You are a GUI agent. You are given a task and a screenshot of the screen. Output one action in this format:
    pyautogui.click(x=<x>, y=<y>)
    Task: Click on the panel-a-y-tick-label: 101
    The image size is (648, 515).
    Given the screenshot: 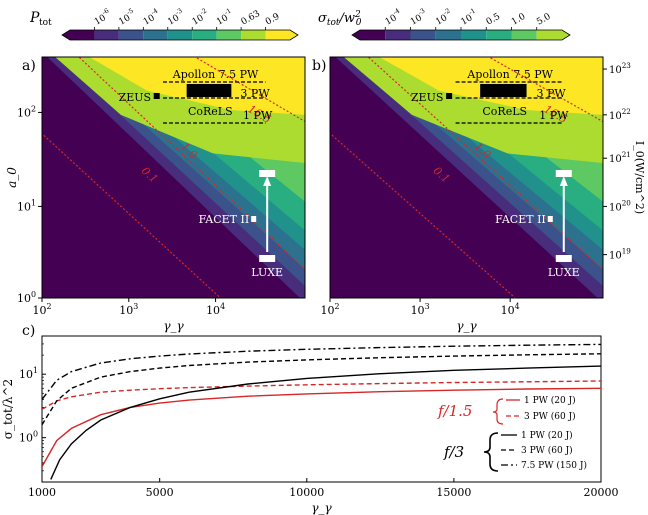 What is the action you would take?
    pyautogui.click(x=26, y=205)
    